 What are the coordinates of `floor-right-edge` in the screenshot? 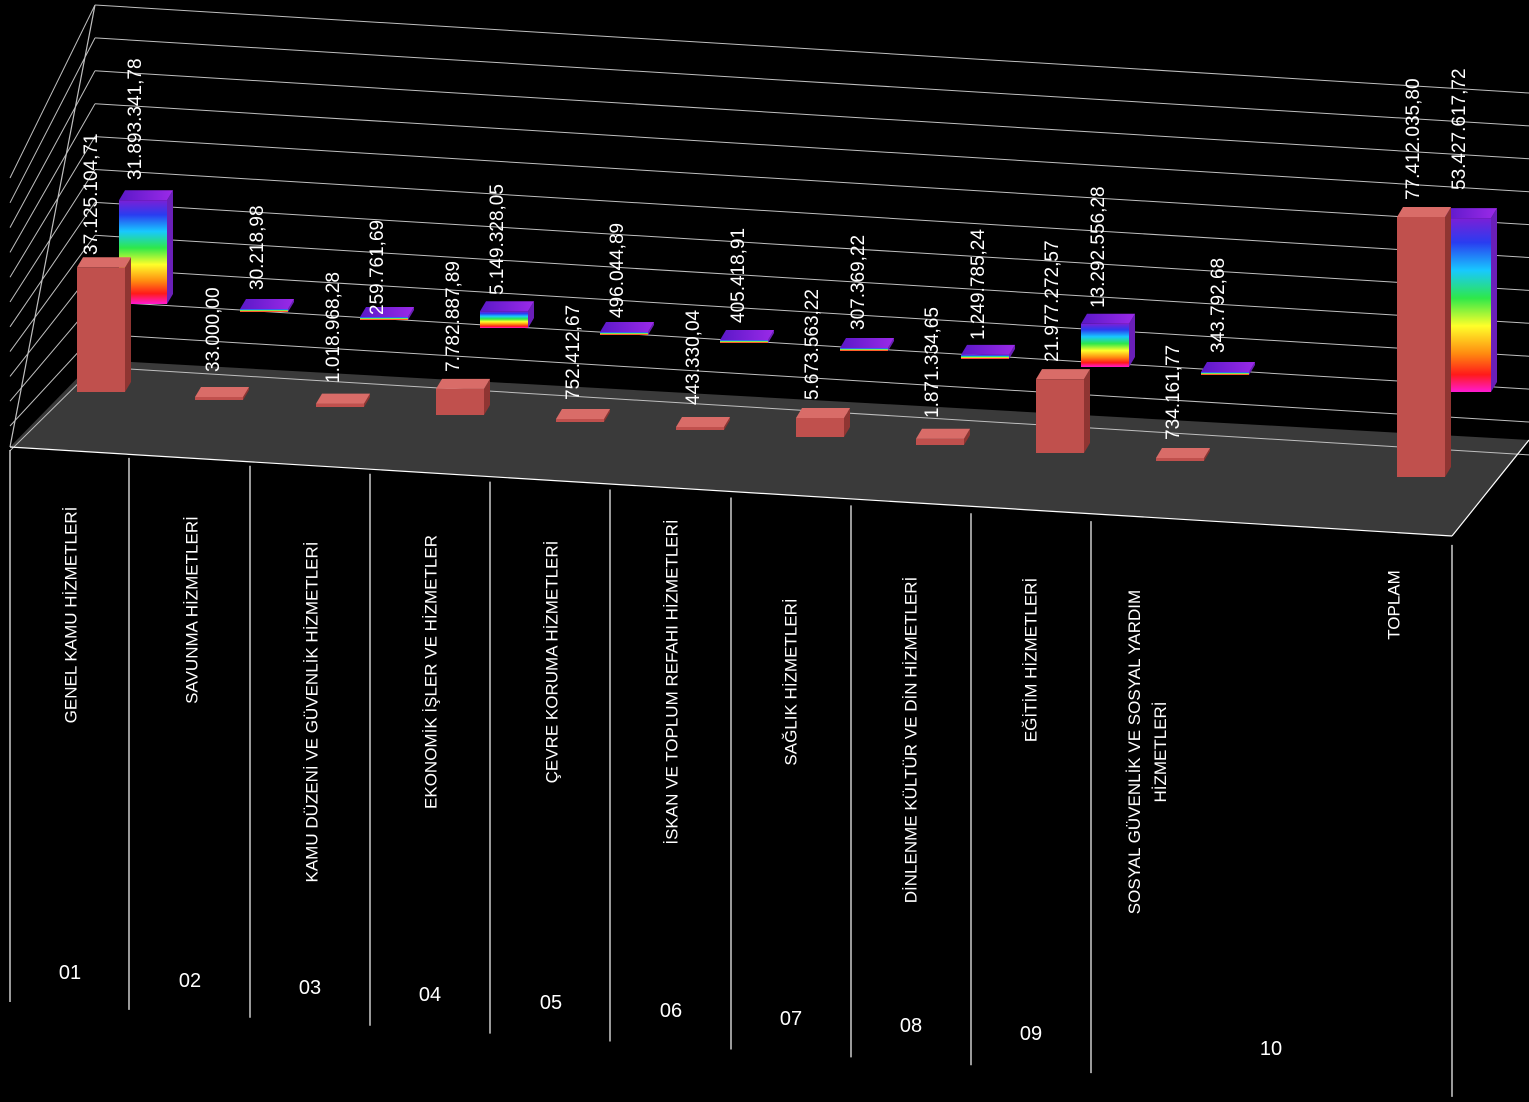 It's located at (1490, 488).